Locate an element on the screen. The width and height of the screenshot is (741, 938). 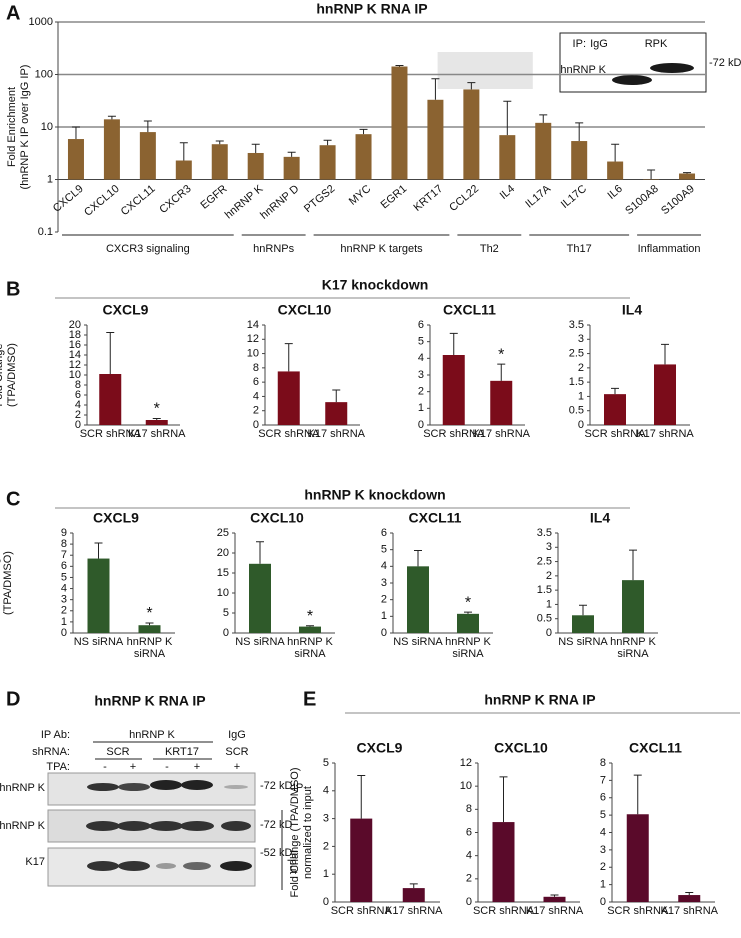
y-tick-label: 0.1 is located at coordinates (45, 232).